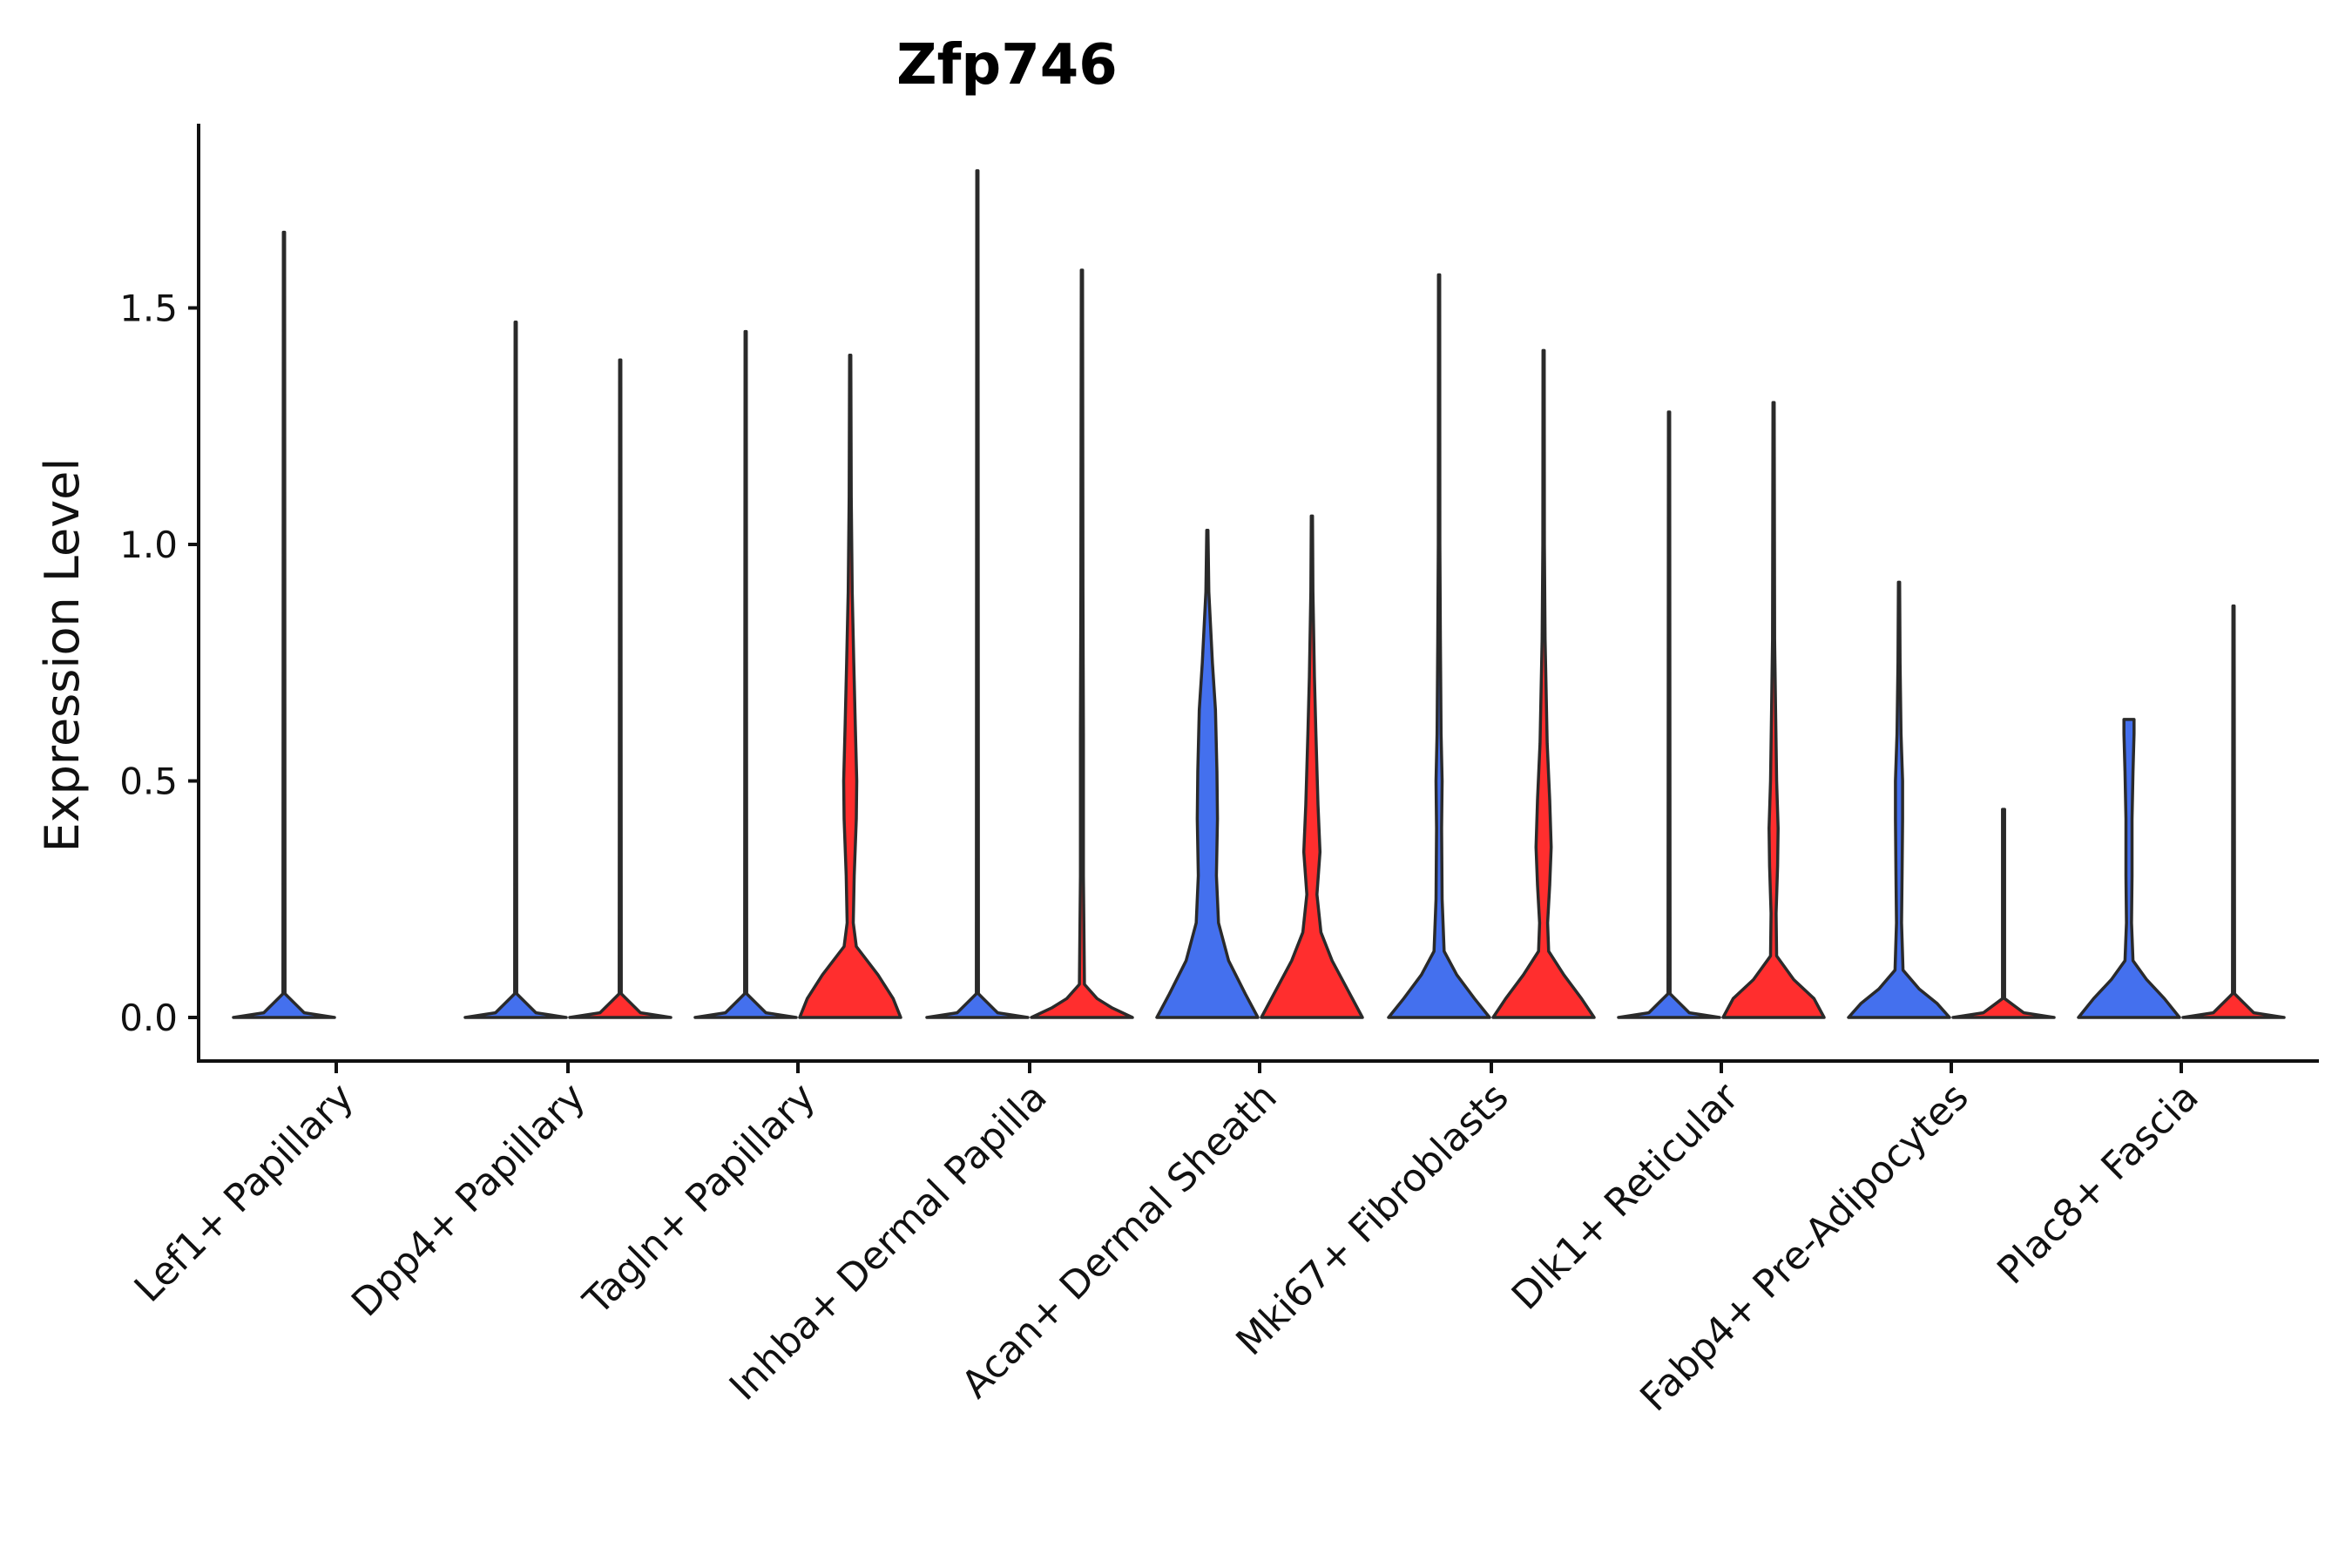  I want to click on chart-title: Zfp746, so click(1007, 66).